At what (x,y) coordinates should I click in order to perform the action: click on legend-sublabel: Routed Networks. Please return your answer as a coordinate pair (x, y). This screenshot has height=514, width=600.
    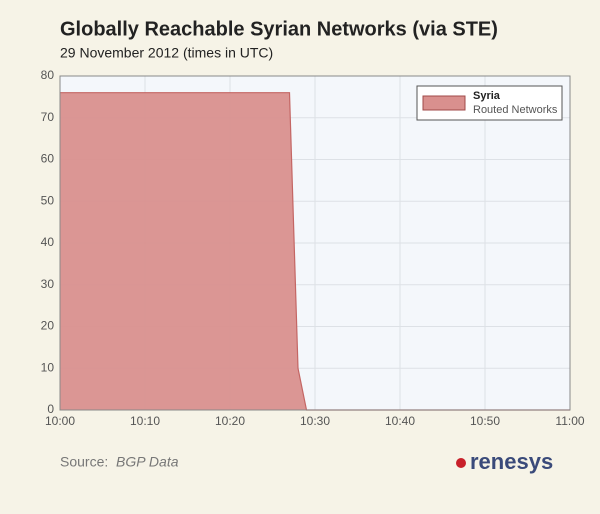
    Looking at the image, I should click on (515, 110).